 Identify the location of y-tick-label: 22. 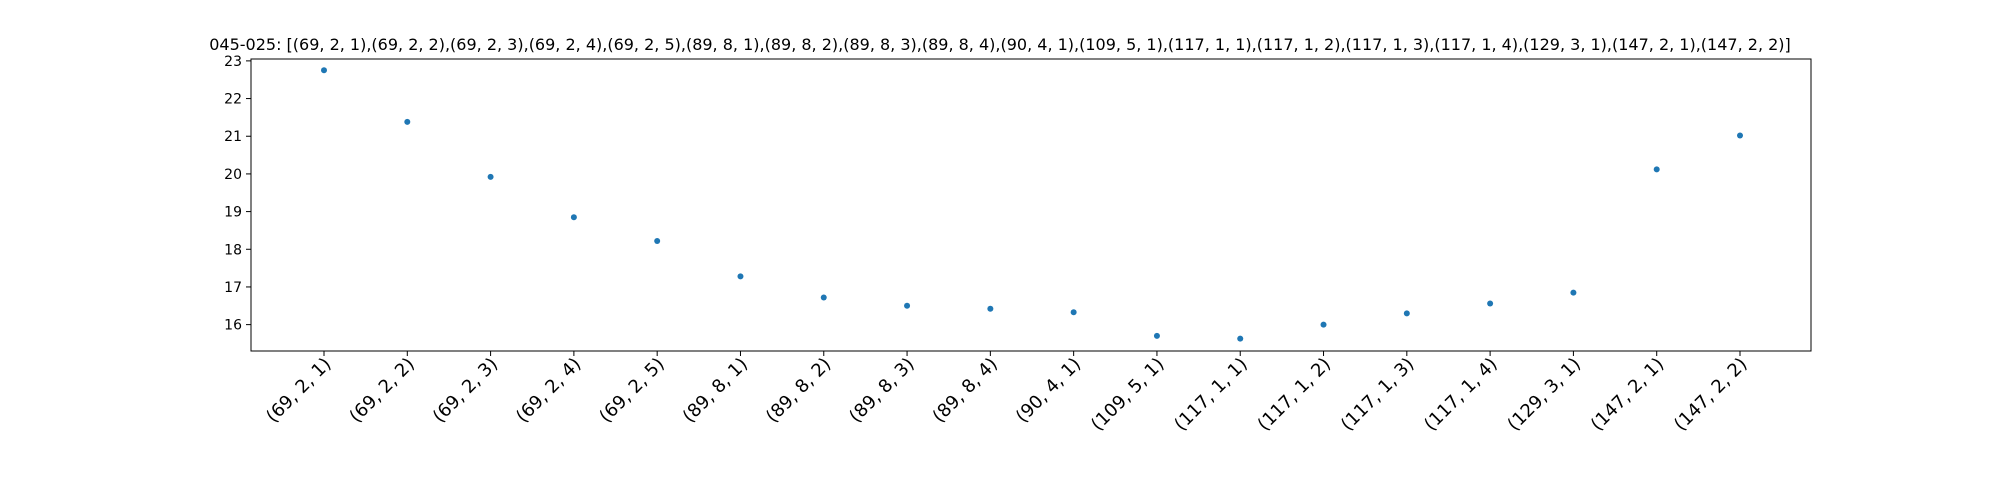
(233, 100).